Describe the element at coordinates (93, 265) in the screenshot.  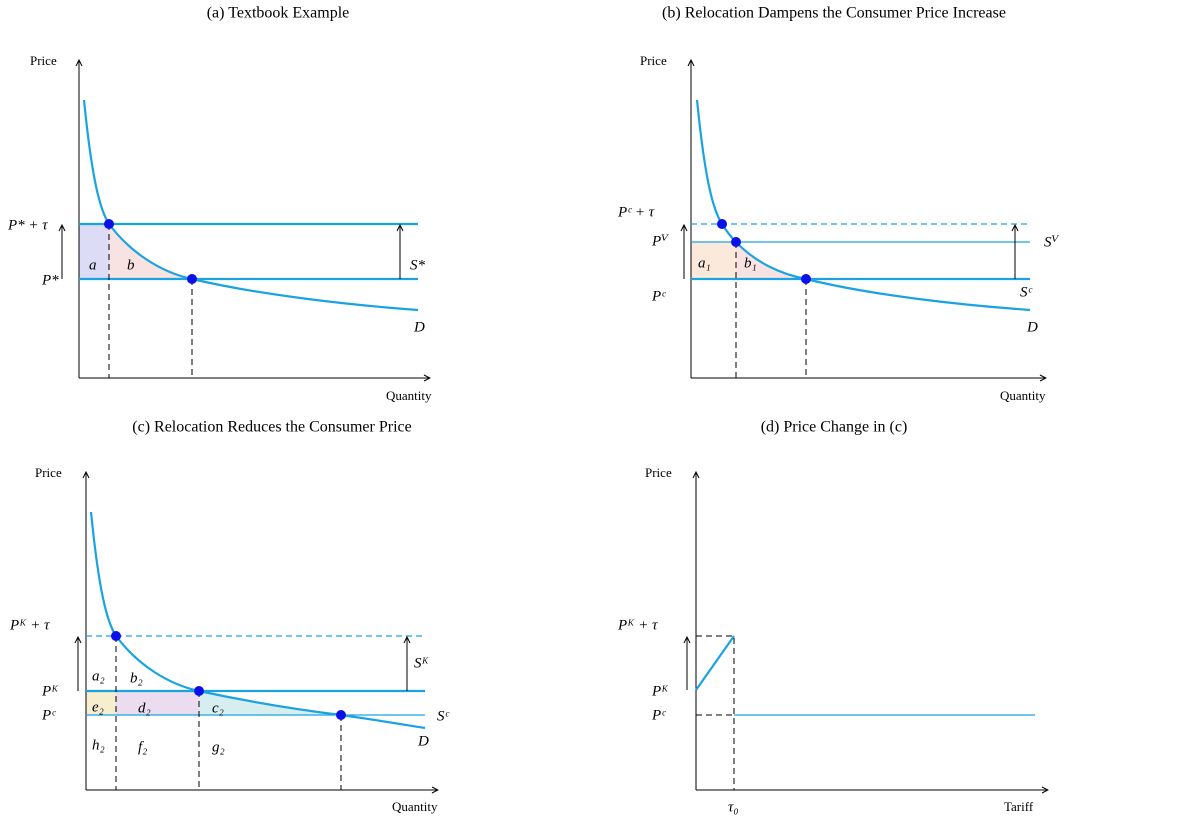
I see `label: a` at that location.